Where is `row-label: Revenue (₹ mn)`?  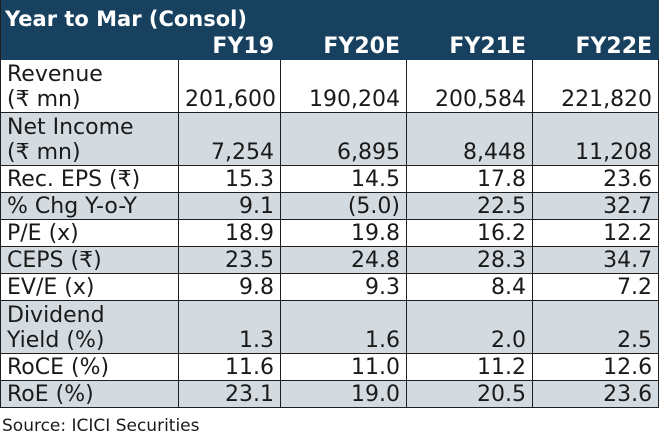
row-label: Revenue (₹ mn) is located at coordinates (89, 86).